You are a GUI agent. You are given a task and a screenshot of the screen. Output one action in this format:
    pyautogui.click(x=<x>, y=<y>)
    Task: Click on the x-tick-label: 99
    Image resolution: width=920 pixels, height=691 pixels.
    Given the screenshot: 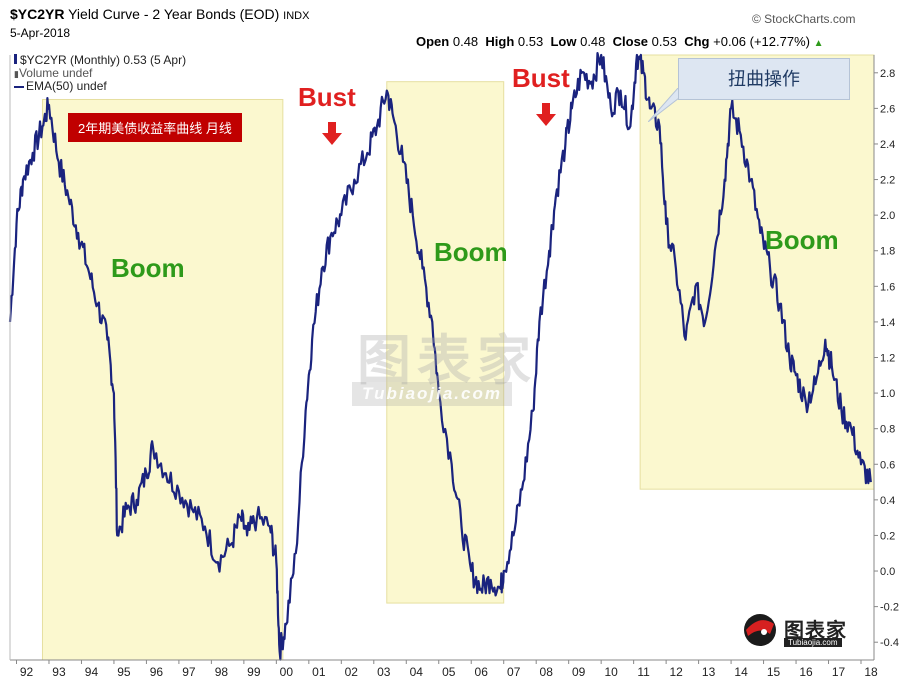 What is the action you would take?
    pyautogui.click(x=254, y=672)
    